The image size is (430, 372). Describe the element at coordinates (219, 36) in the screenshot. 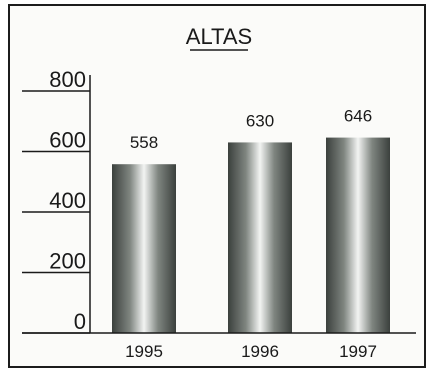

I see `chart-title: ALTAS` at that location.